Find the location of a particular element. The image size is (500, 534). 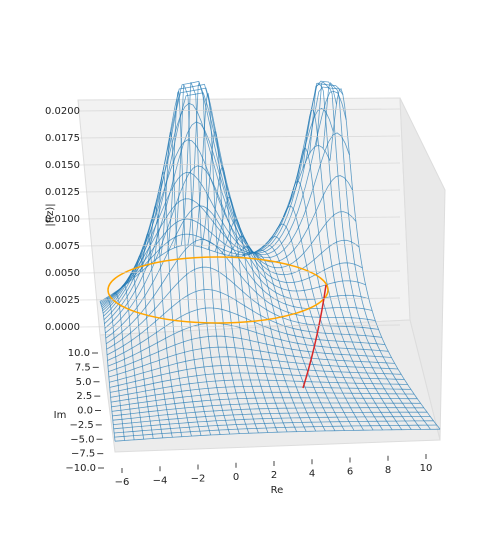

z-tick-label: 0.0125 is located at coordinates (62, 192).